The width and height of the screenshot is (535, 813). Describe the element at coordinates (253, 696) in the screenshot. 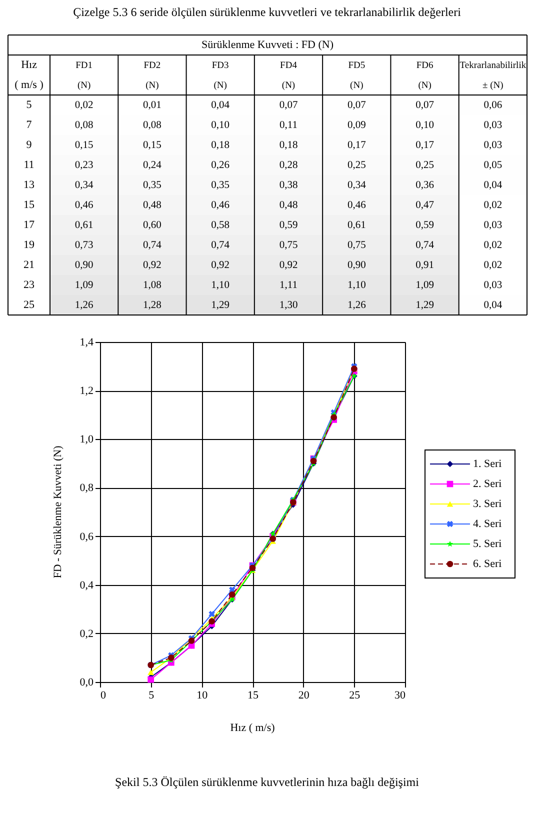

I see `x-tick-label: 15` at that location.